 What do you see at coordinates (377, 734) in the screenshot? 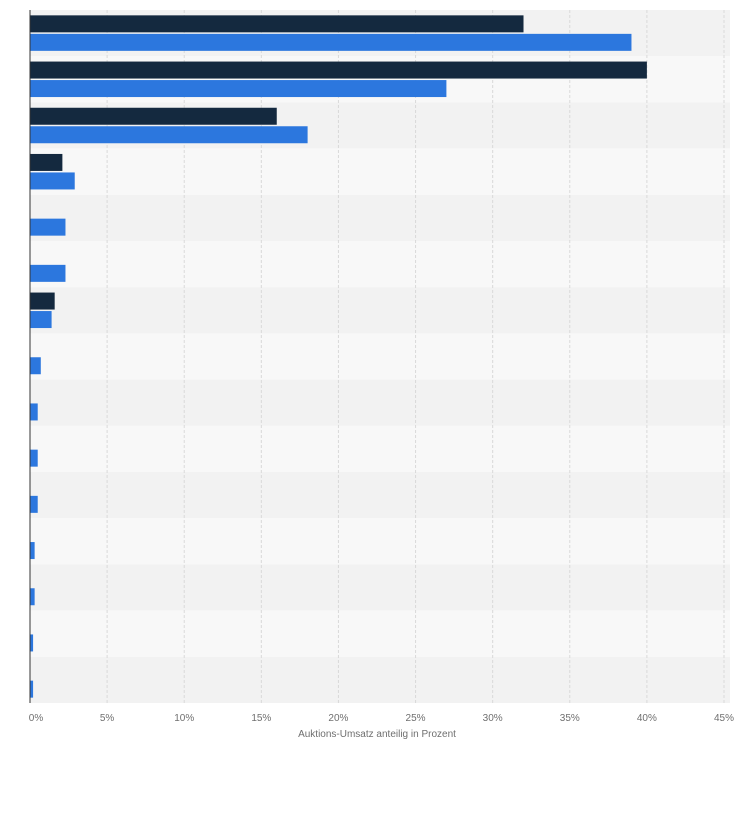
I see `x-axis-label: Auktions-Umsatz anteilig in Prozent` at bounding box center [377, 734].